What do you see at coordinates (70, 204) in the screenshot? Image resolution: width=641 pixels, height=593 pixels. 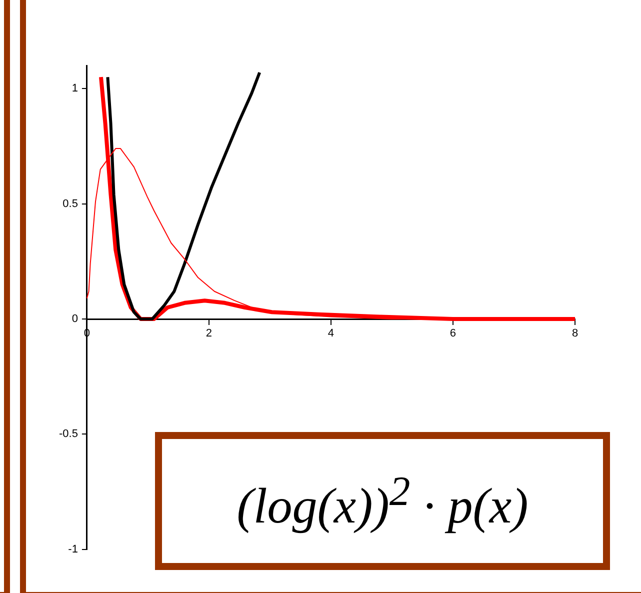 I see `y-tick-label: 0.5` at bounding box center [70, 204].